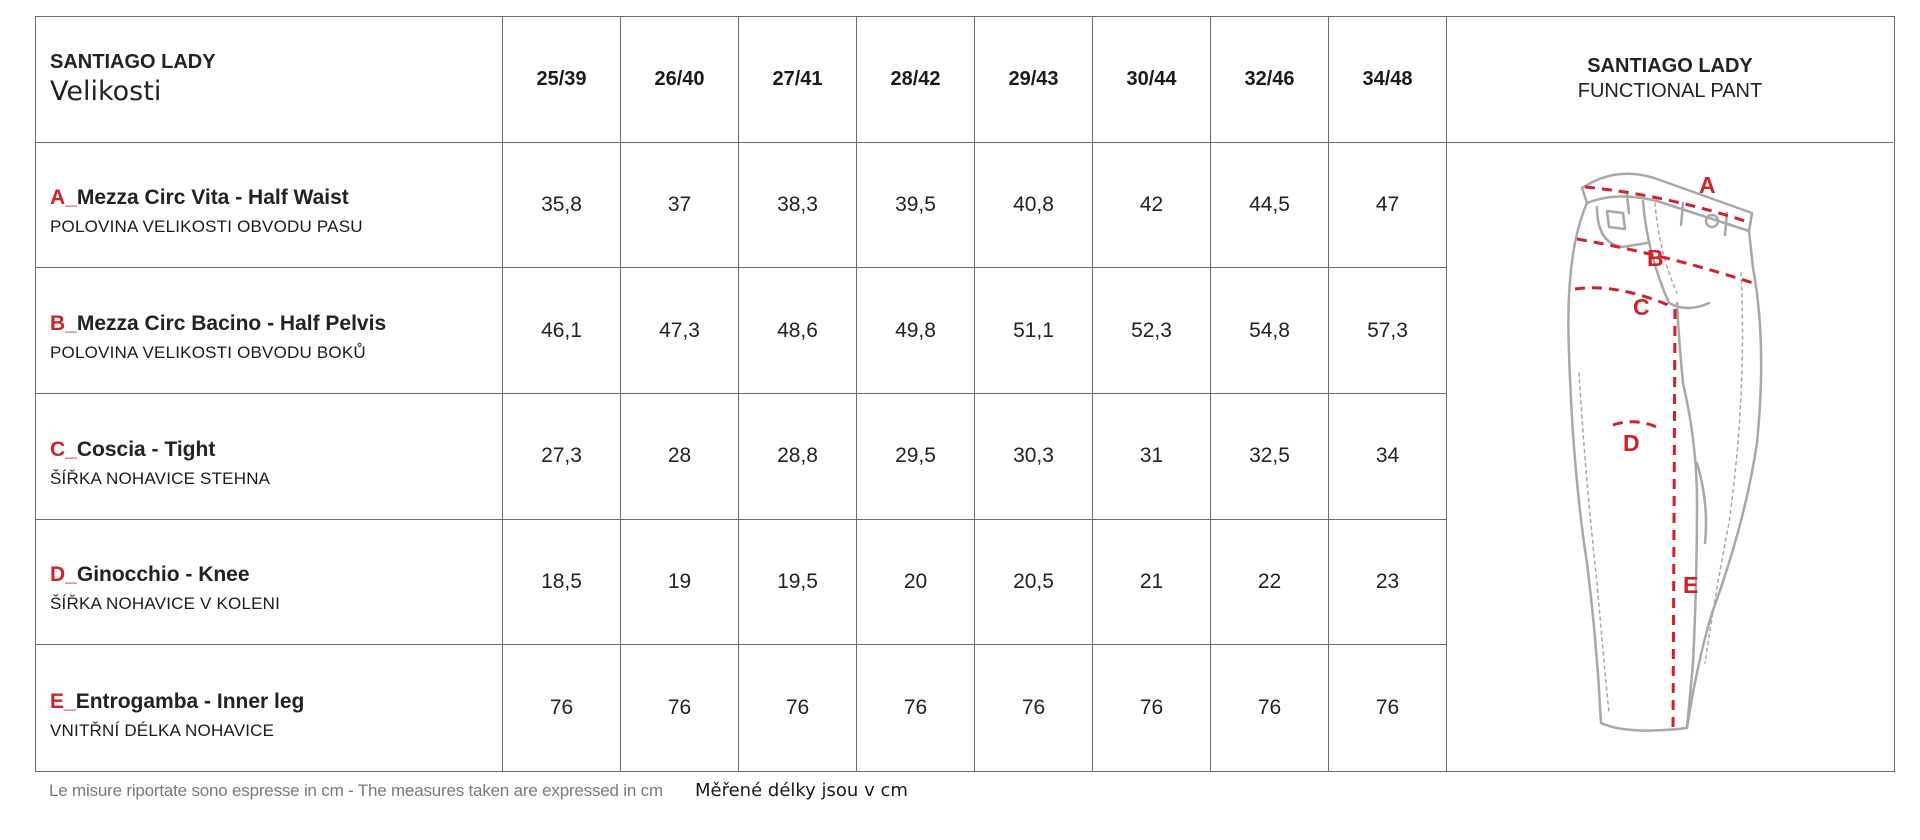 The height and width of the screenshot is (840, 1920). Describe the element at coordinates (1631, 443) in the screenshot. I see `diagram-label-d: D` at that location.